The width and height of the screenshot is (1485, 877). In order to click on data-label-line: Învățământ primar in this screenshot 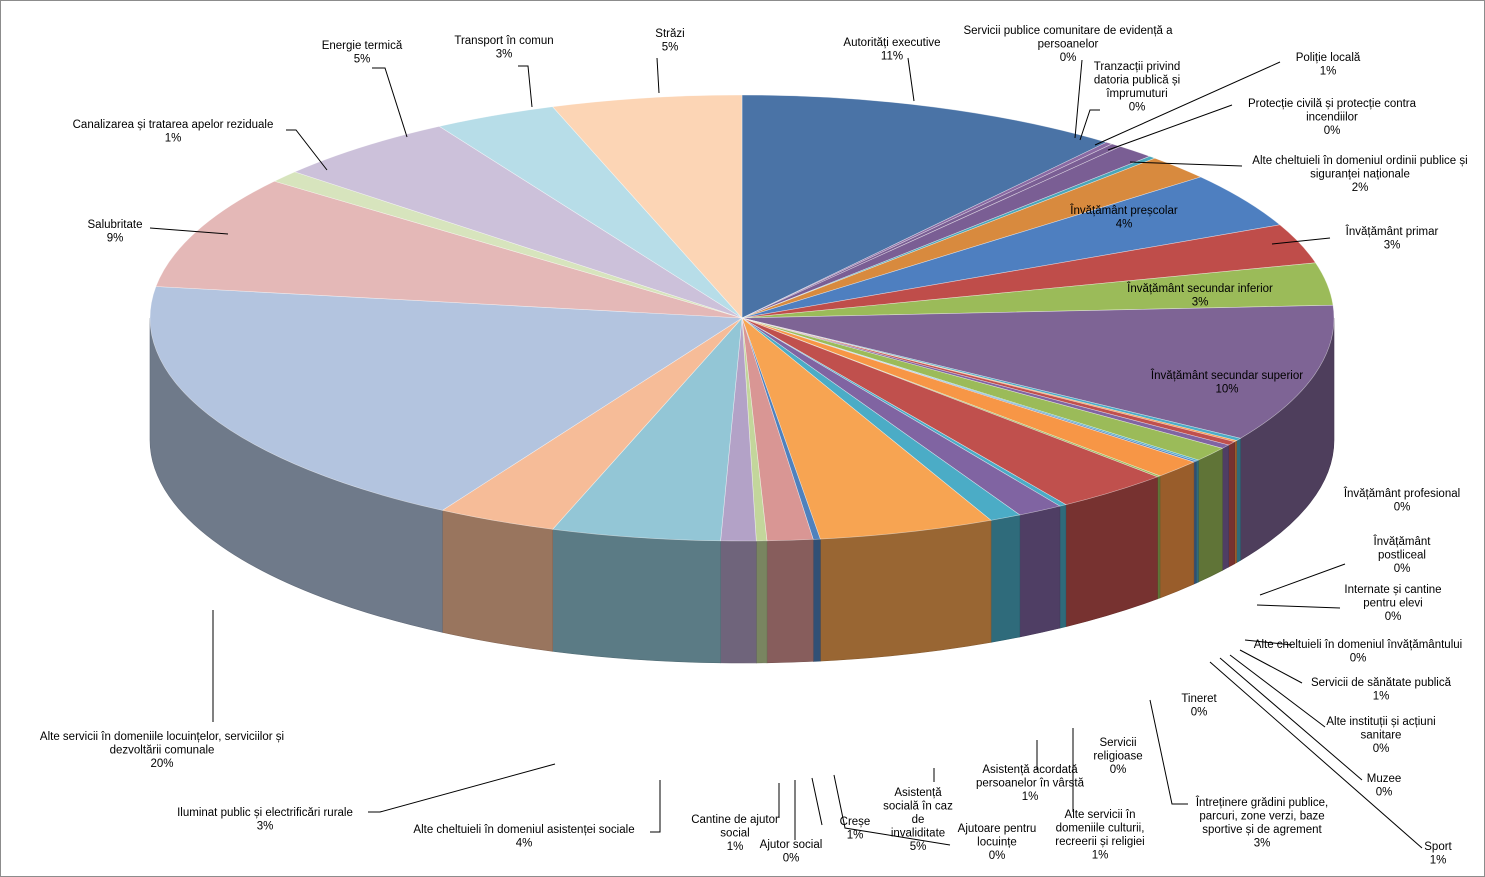, I will do `click(1392, 231)`.